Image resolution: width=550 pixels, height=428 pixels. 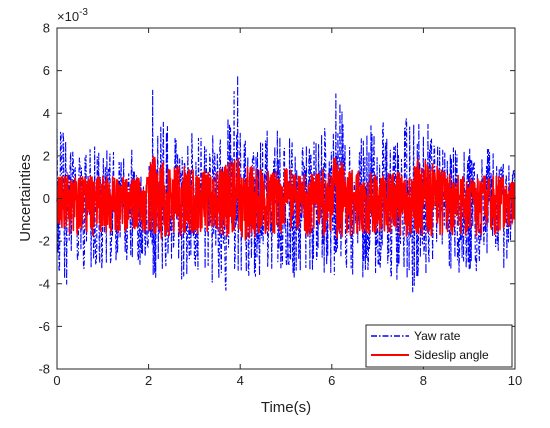 I want to click on x-tick-label: 8, so click(x=423, y=380).